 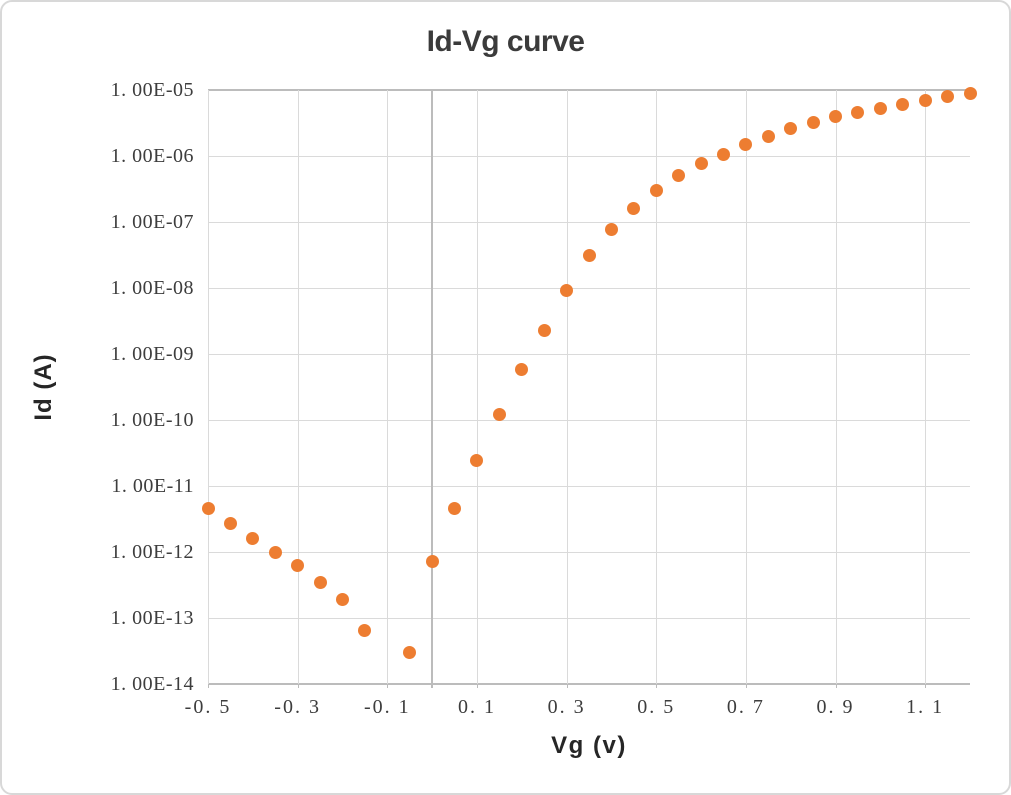 What do you see at coordinates (566, 707) in the screenshot?
I see `x-tick-label: 0. 3` at bounding box center [566, 707].